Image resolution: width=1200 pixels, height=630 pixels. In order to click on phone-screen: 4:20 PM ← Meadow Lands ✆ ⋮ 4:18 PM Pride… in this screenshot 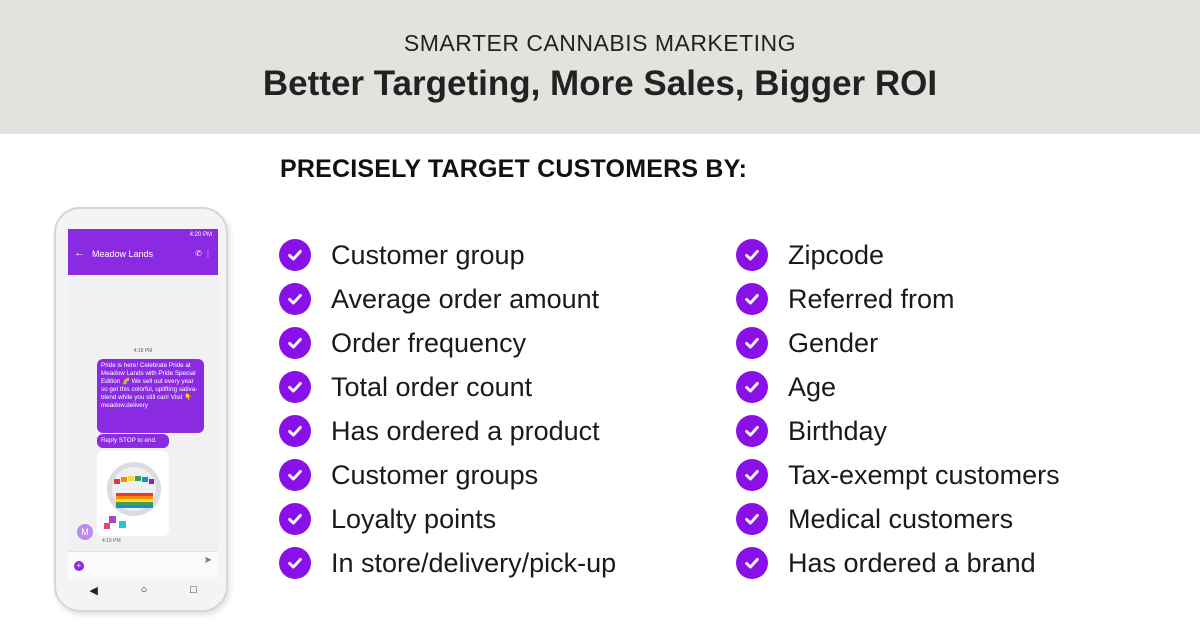, I will do `click(143, 404)`.